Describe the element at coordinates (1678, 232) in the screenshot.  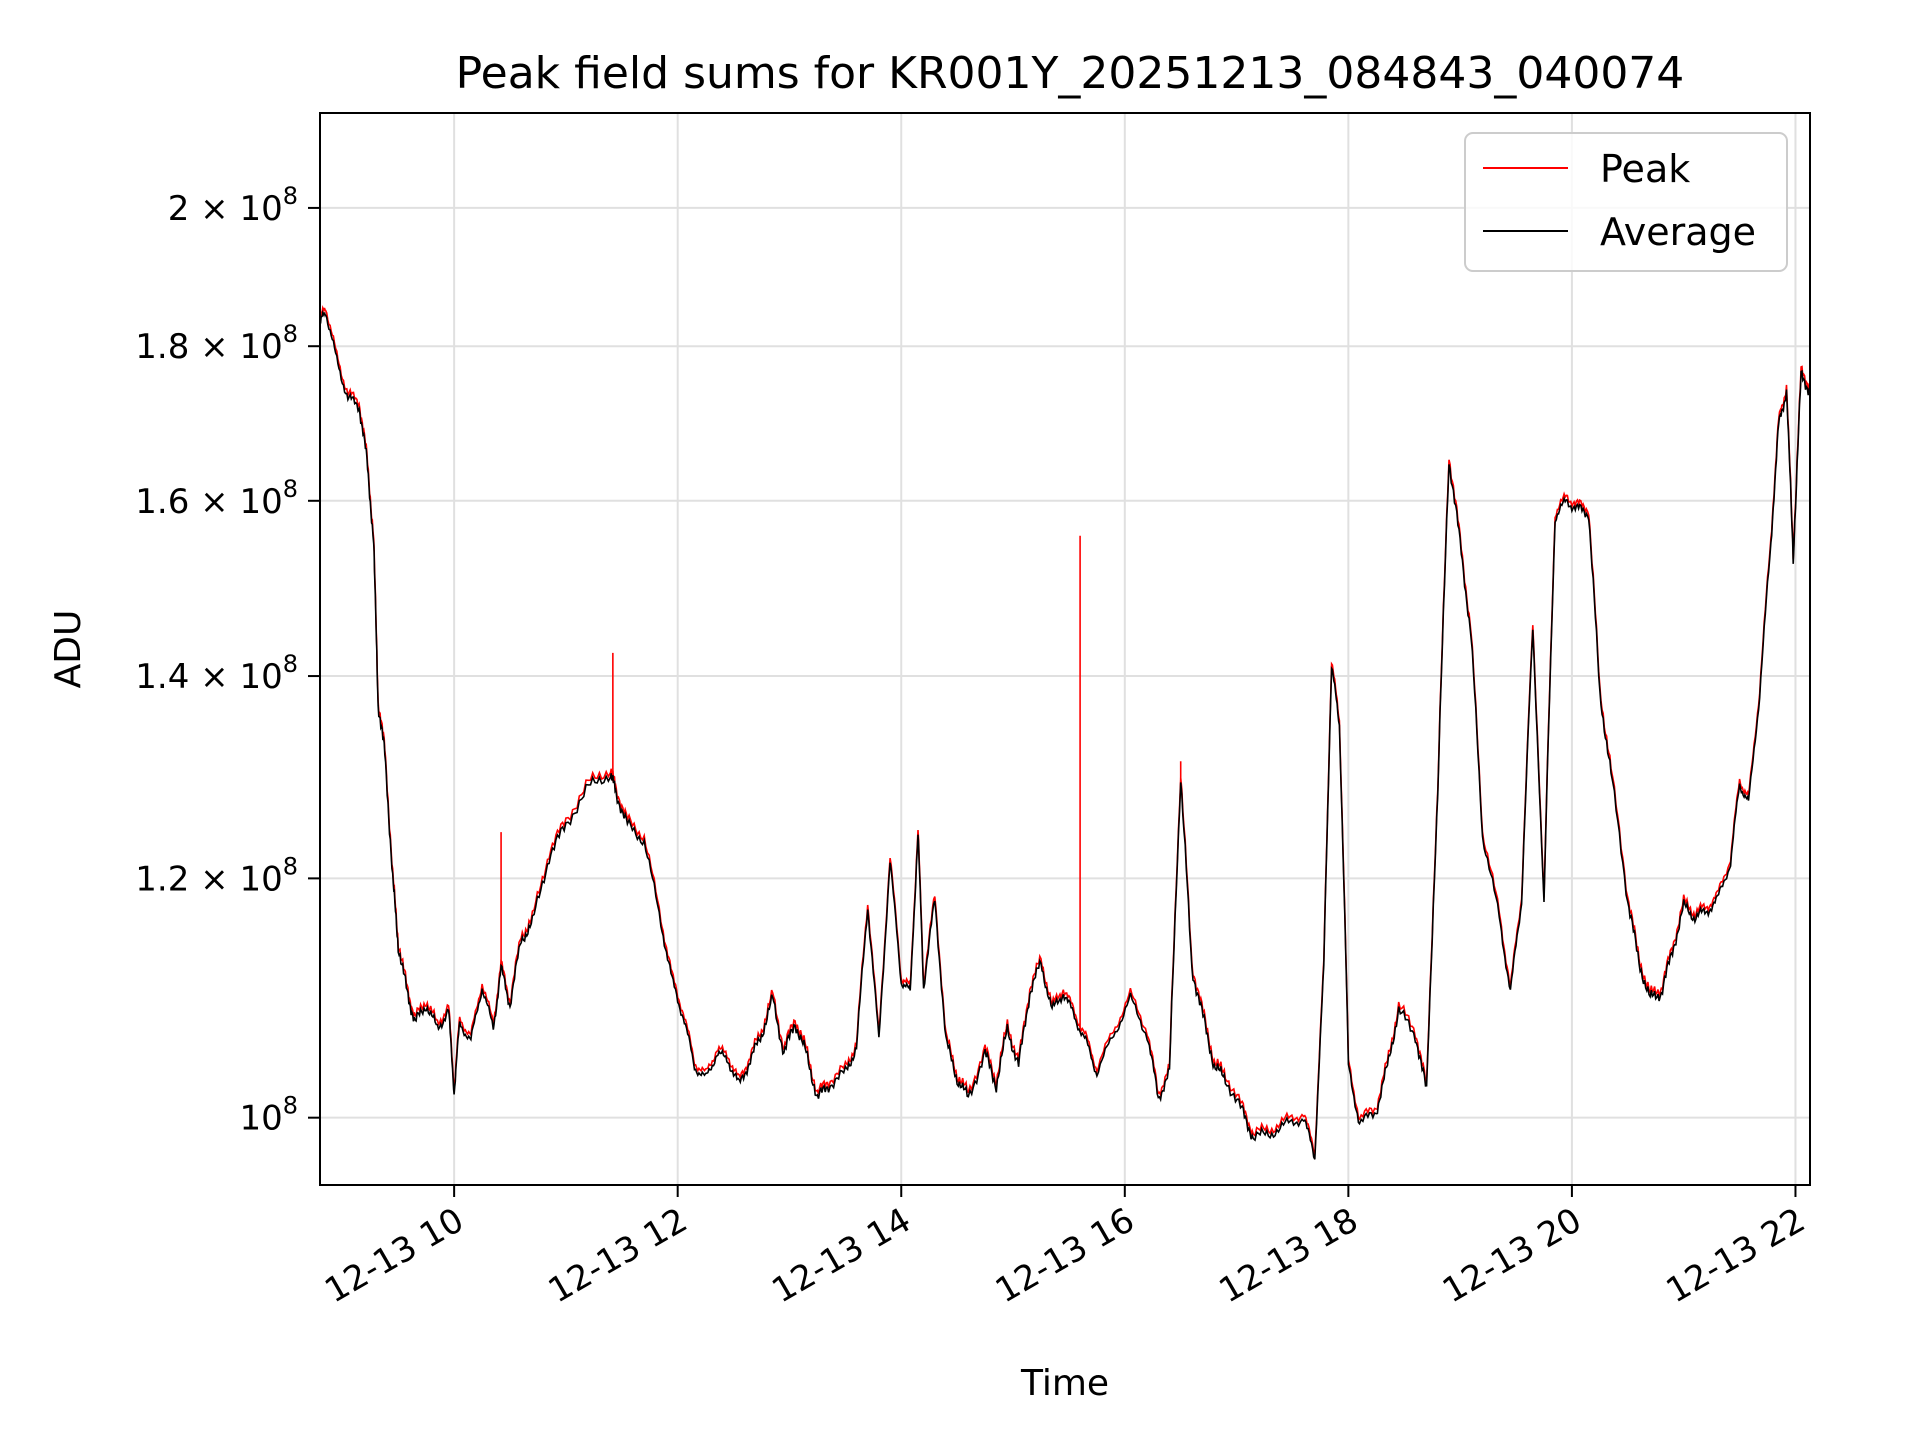
I see `legend-label-average: Average` at that location.